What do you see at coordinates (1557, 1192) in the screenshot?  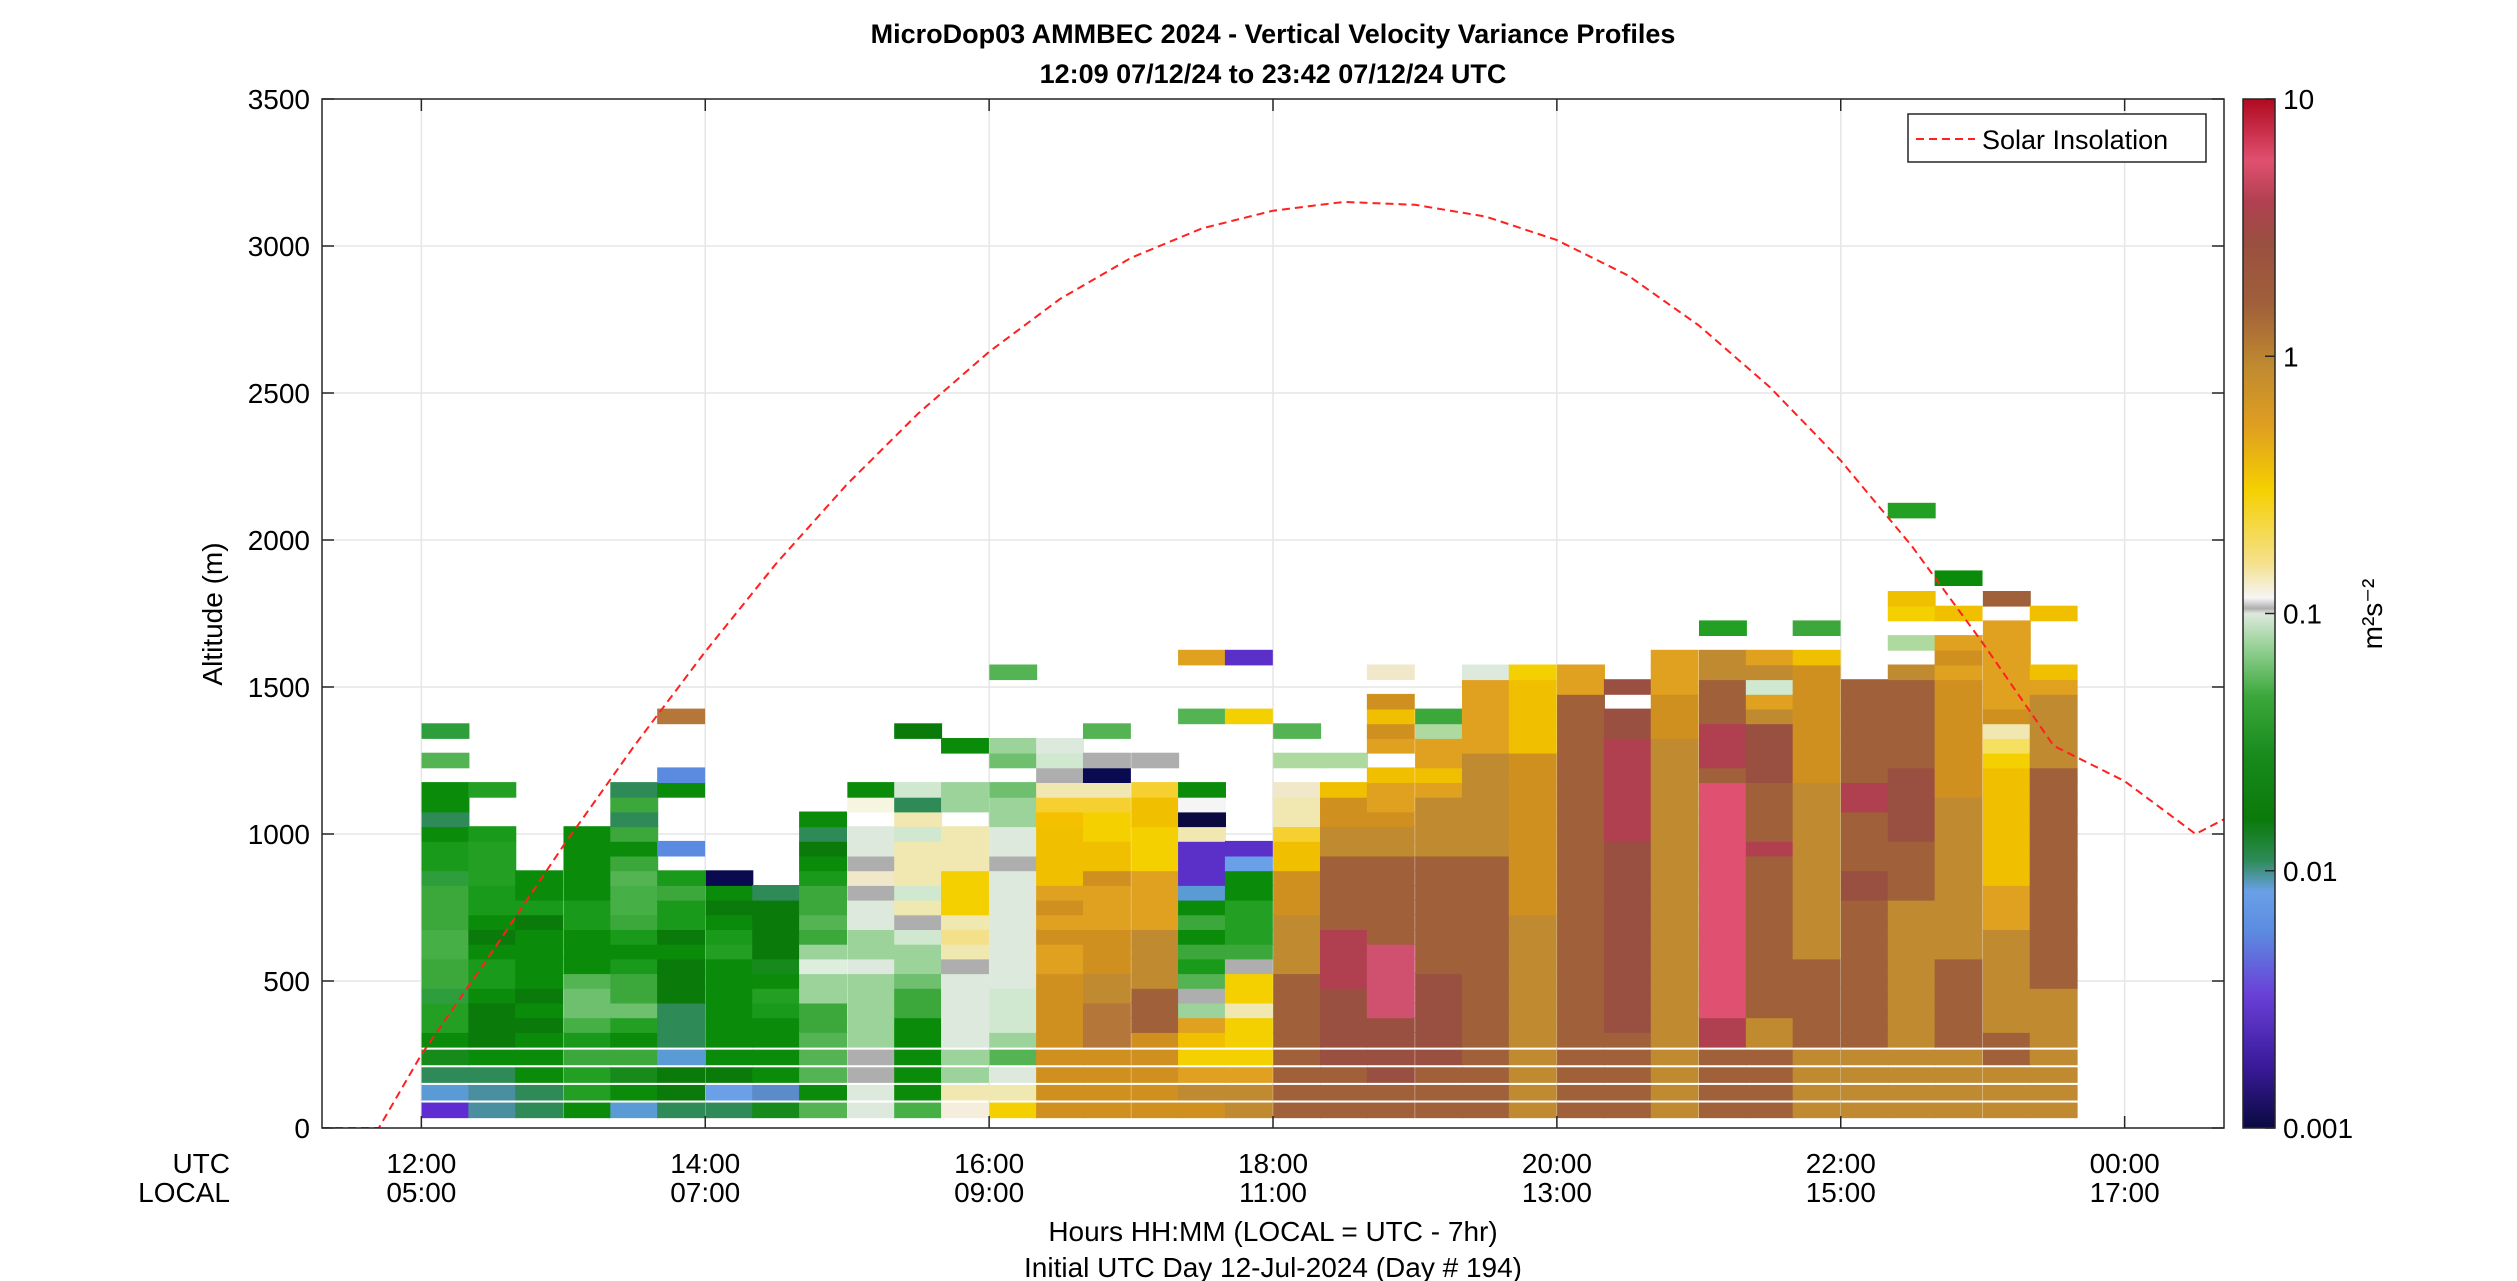 I see `x-tick-label-local: 13:00` at bounding box center [1557, 1192].